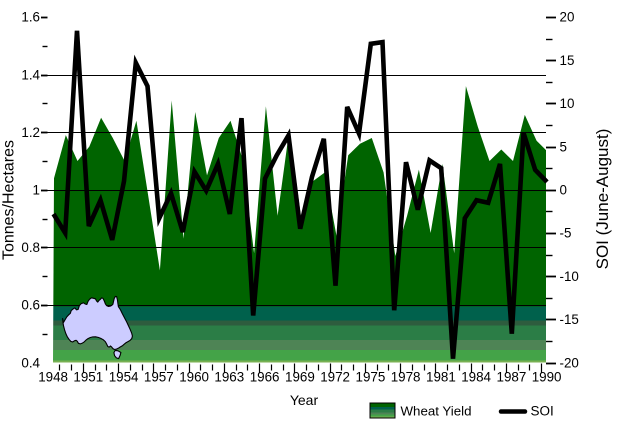 Image resolution: width=620 pixels, height=426 pixels. I want to click on svg-text: 1.2, so click(30, 132).